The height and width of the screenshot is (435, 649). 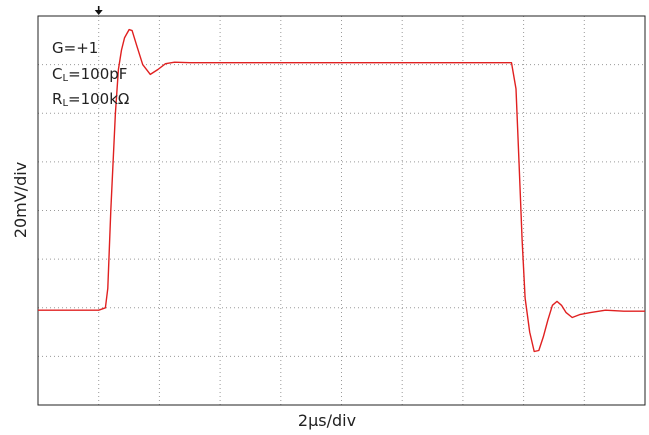 I want to click on gain-annotation: G=+1, so click(x=75, y=48).